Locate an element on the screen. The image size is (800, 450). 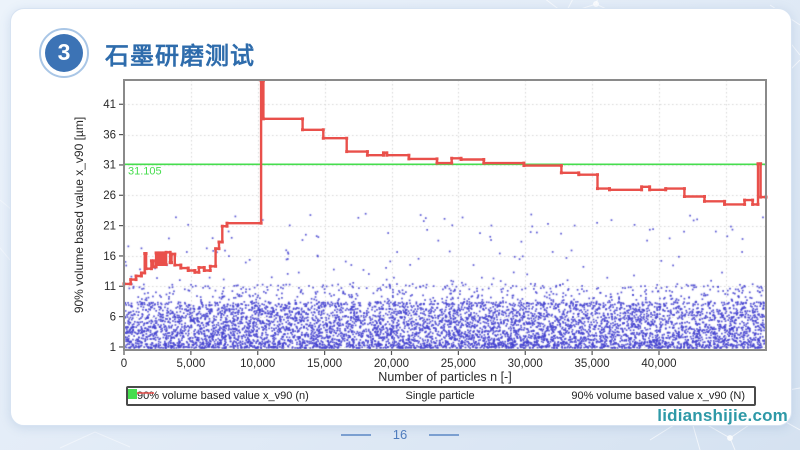
svg-text: 31 is located at coordinates (109, 166).